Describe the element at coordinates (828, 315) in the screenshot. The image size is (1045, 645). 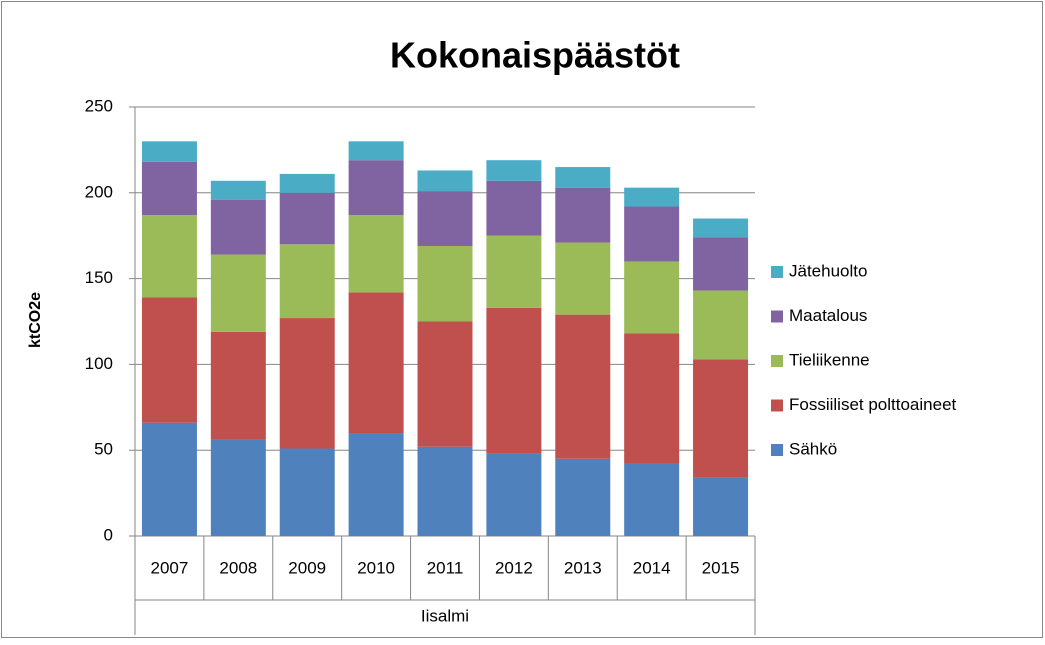
I see `legend-label: Maatalous` at that location.